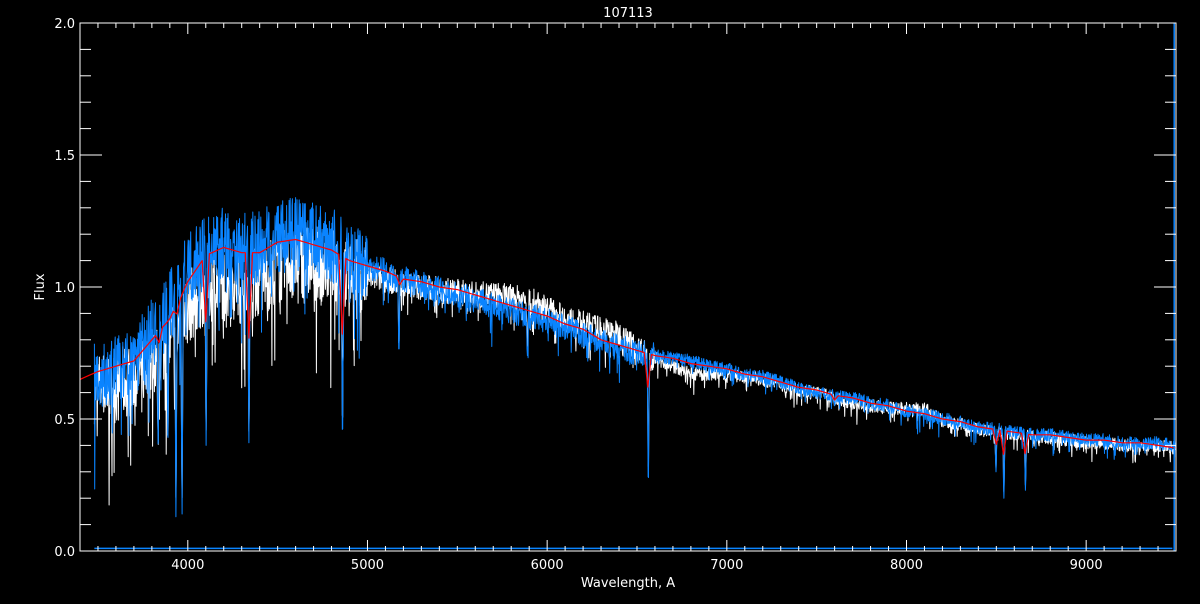 The width and height of the screenshot is (1200, 604). What do you see at coordinates (64, 24) in the screenshot?
I see `y-tick-label: 2.0` at bounding box center [64, 24].